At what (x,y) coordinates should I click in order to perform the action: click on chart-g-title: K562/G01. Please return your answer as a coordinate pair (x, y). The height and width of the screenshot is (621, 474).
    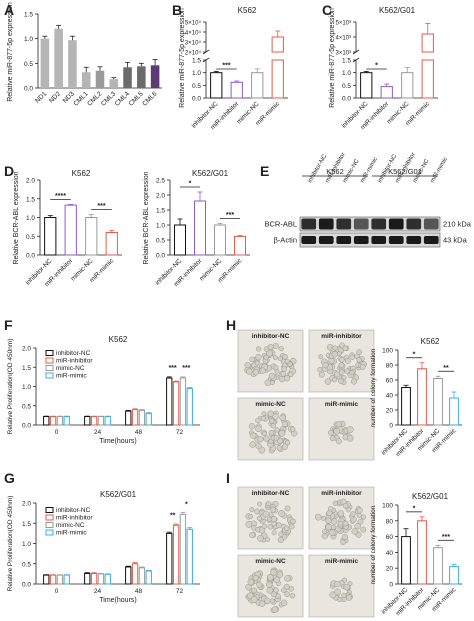
    Looking at the image, I should click on (118, 494).